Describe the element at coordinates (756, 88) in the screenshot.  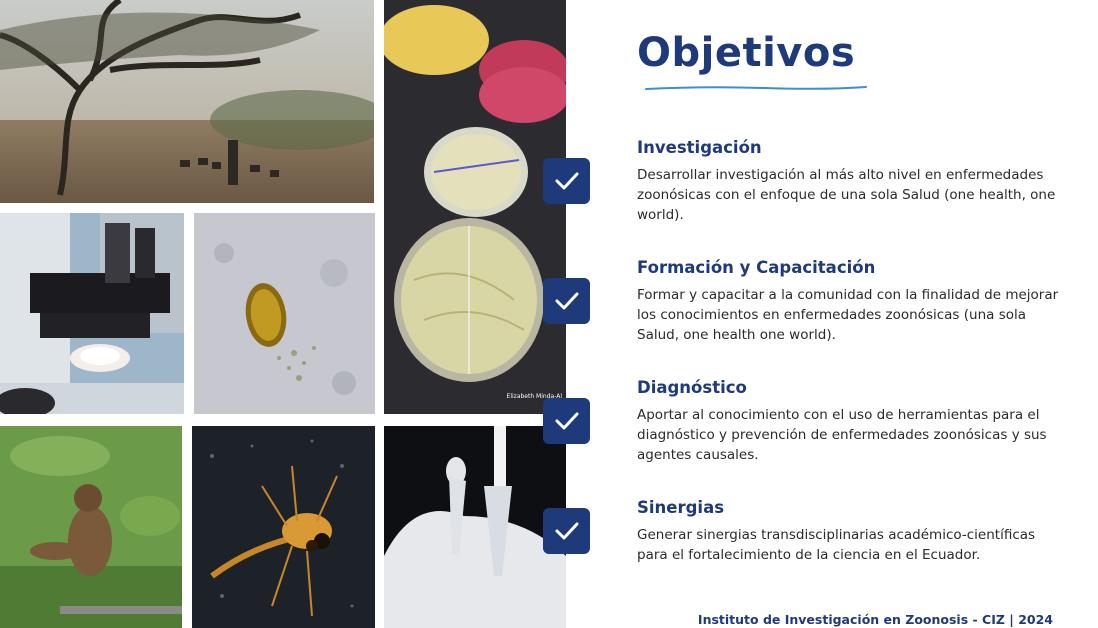
I see `title-underline` at that location.